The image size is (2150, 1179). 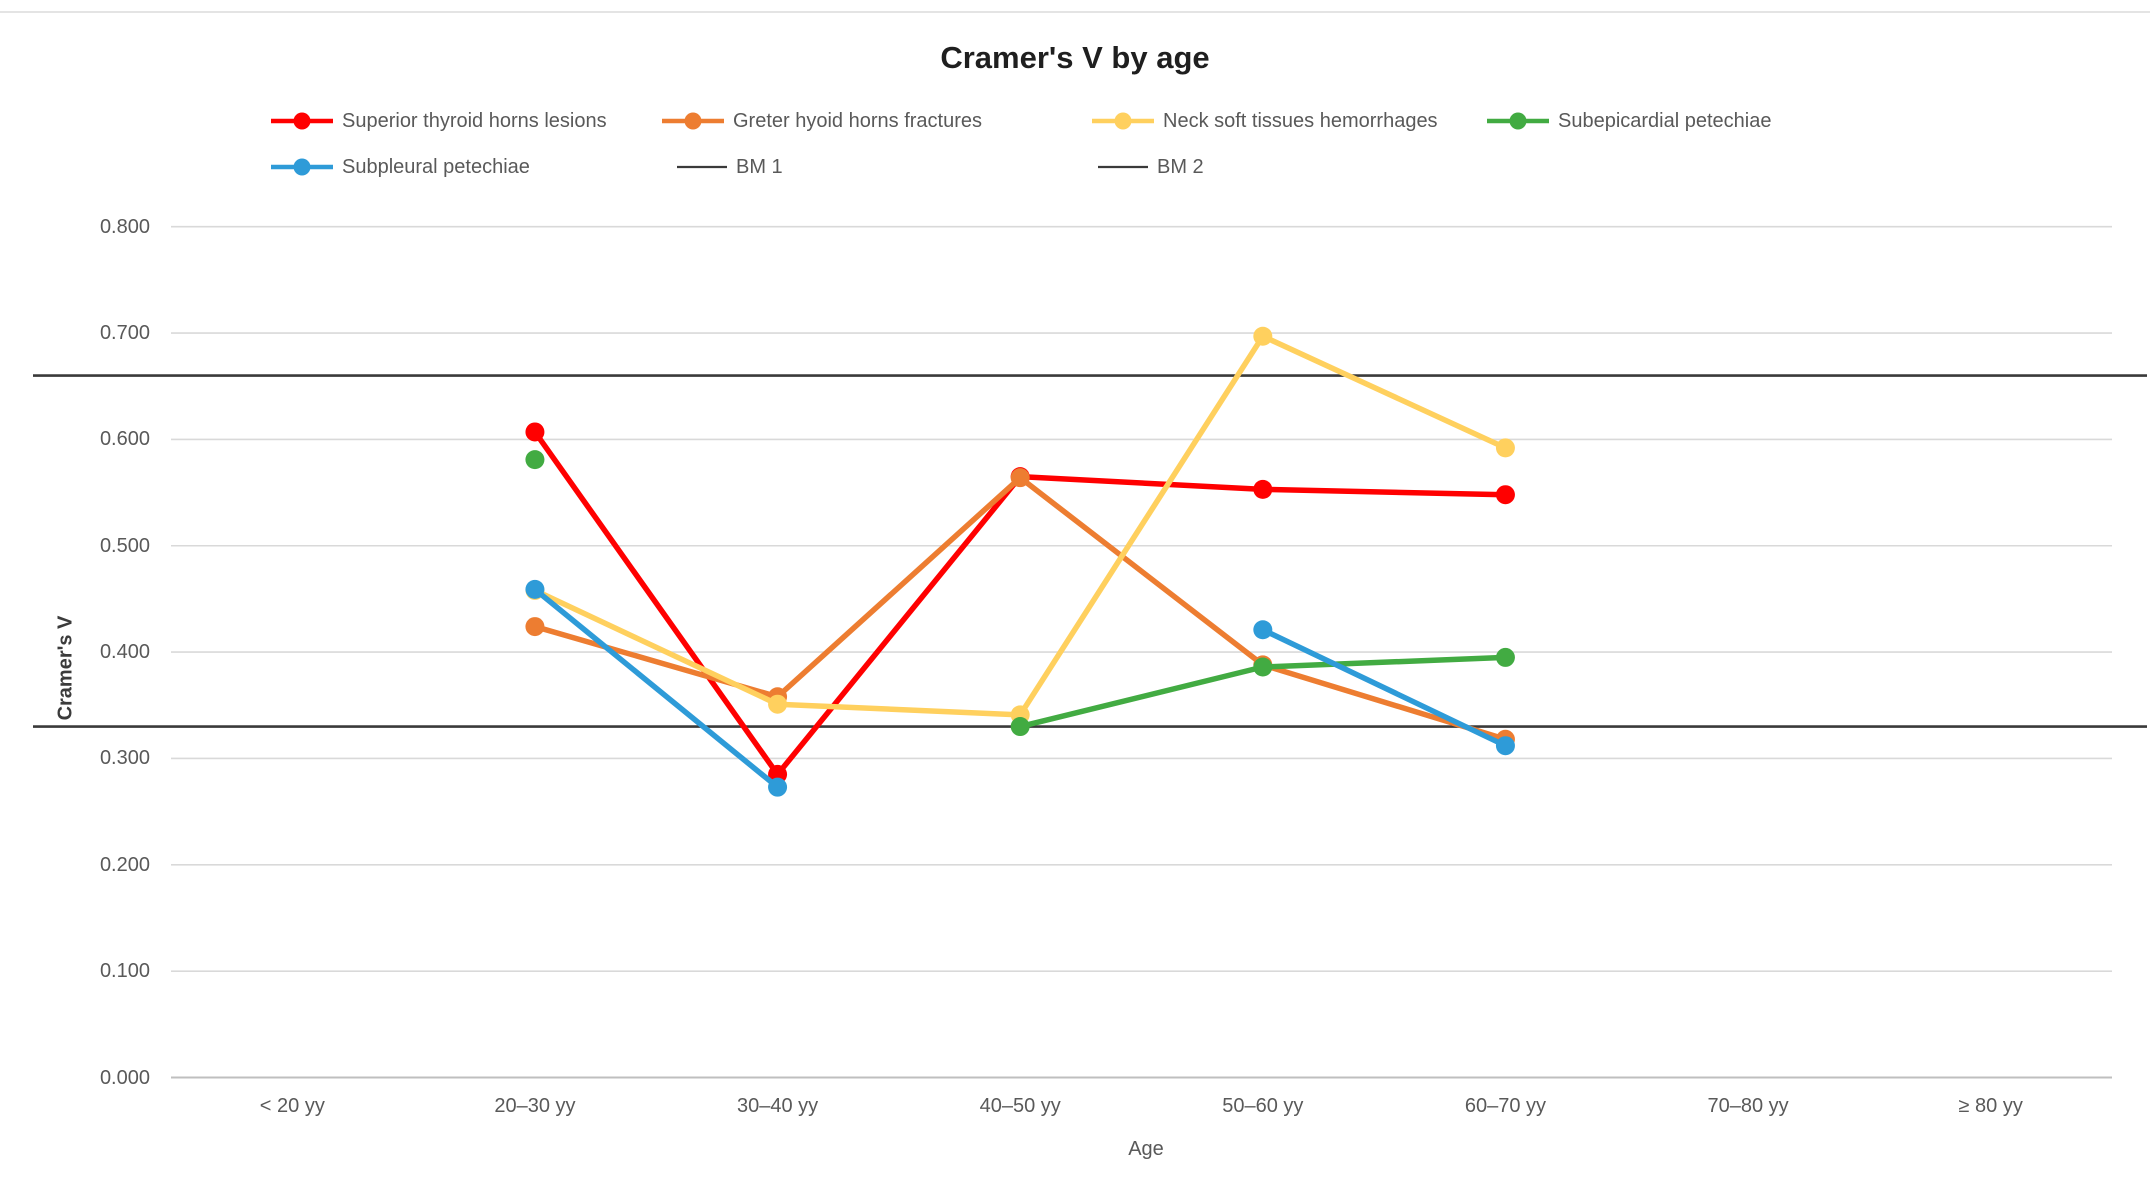 I want to click on x-tick-label: 50–60 yy, so click(x=1263, y=1106).